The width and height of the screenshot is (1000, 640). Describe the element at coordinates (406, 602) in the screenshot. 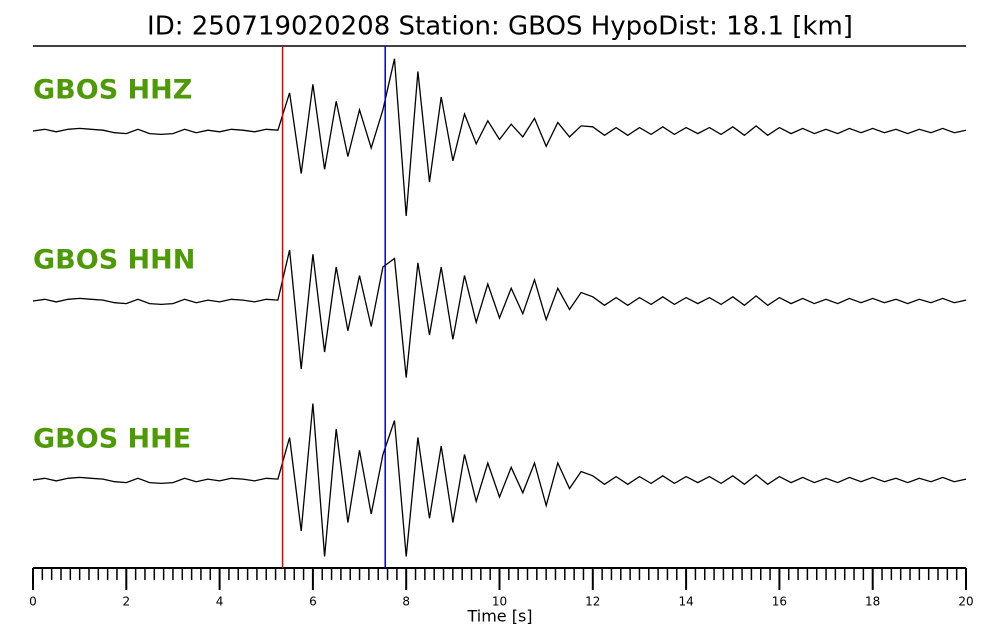

I see `x-tick-label: 8` at that location.